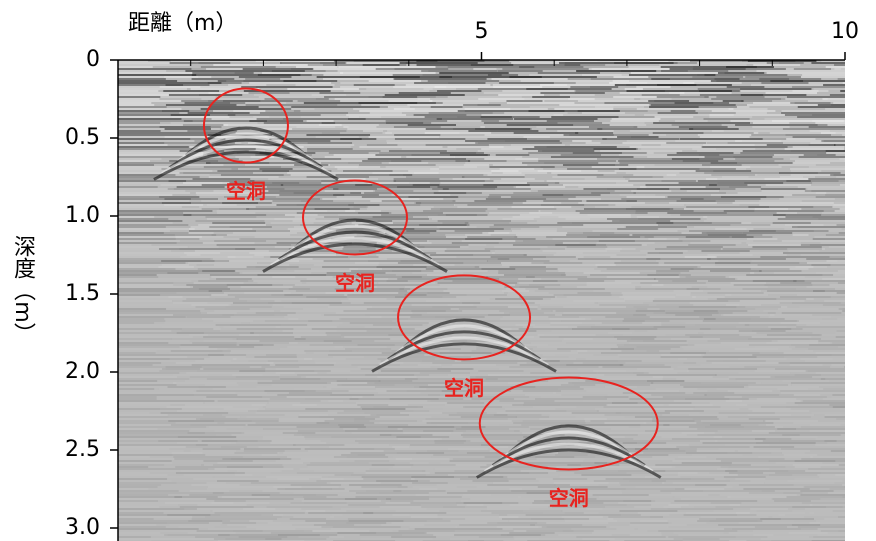 This screenshot has height=541, width=876. I want to click on y-axis-title: 深度（m）, so click(23, 289).